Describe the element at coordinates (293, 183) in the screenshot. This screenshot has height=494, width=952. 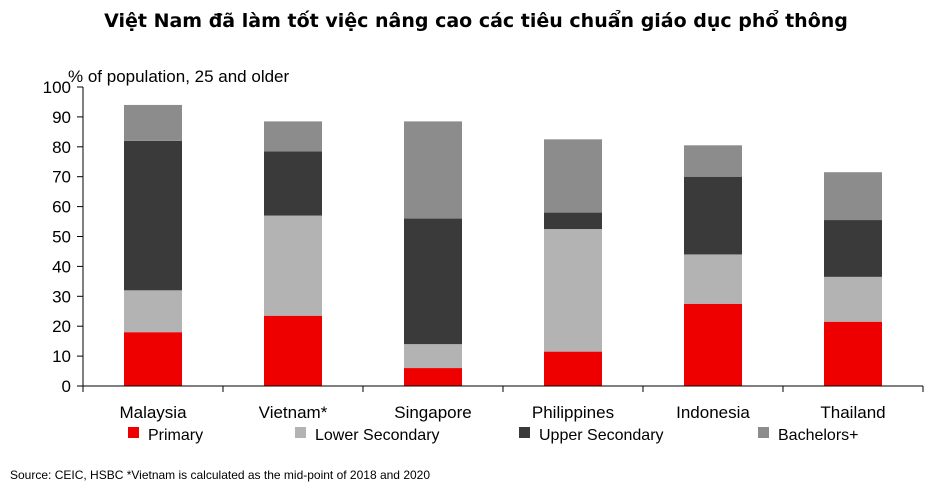
I see `bar-vietnam-upper-secondary` at that location.